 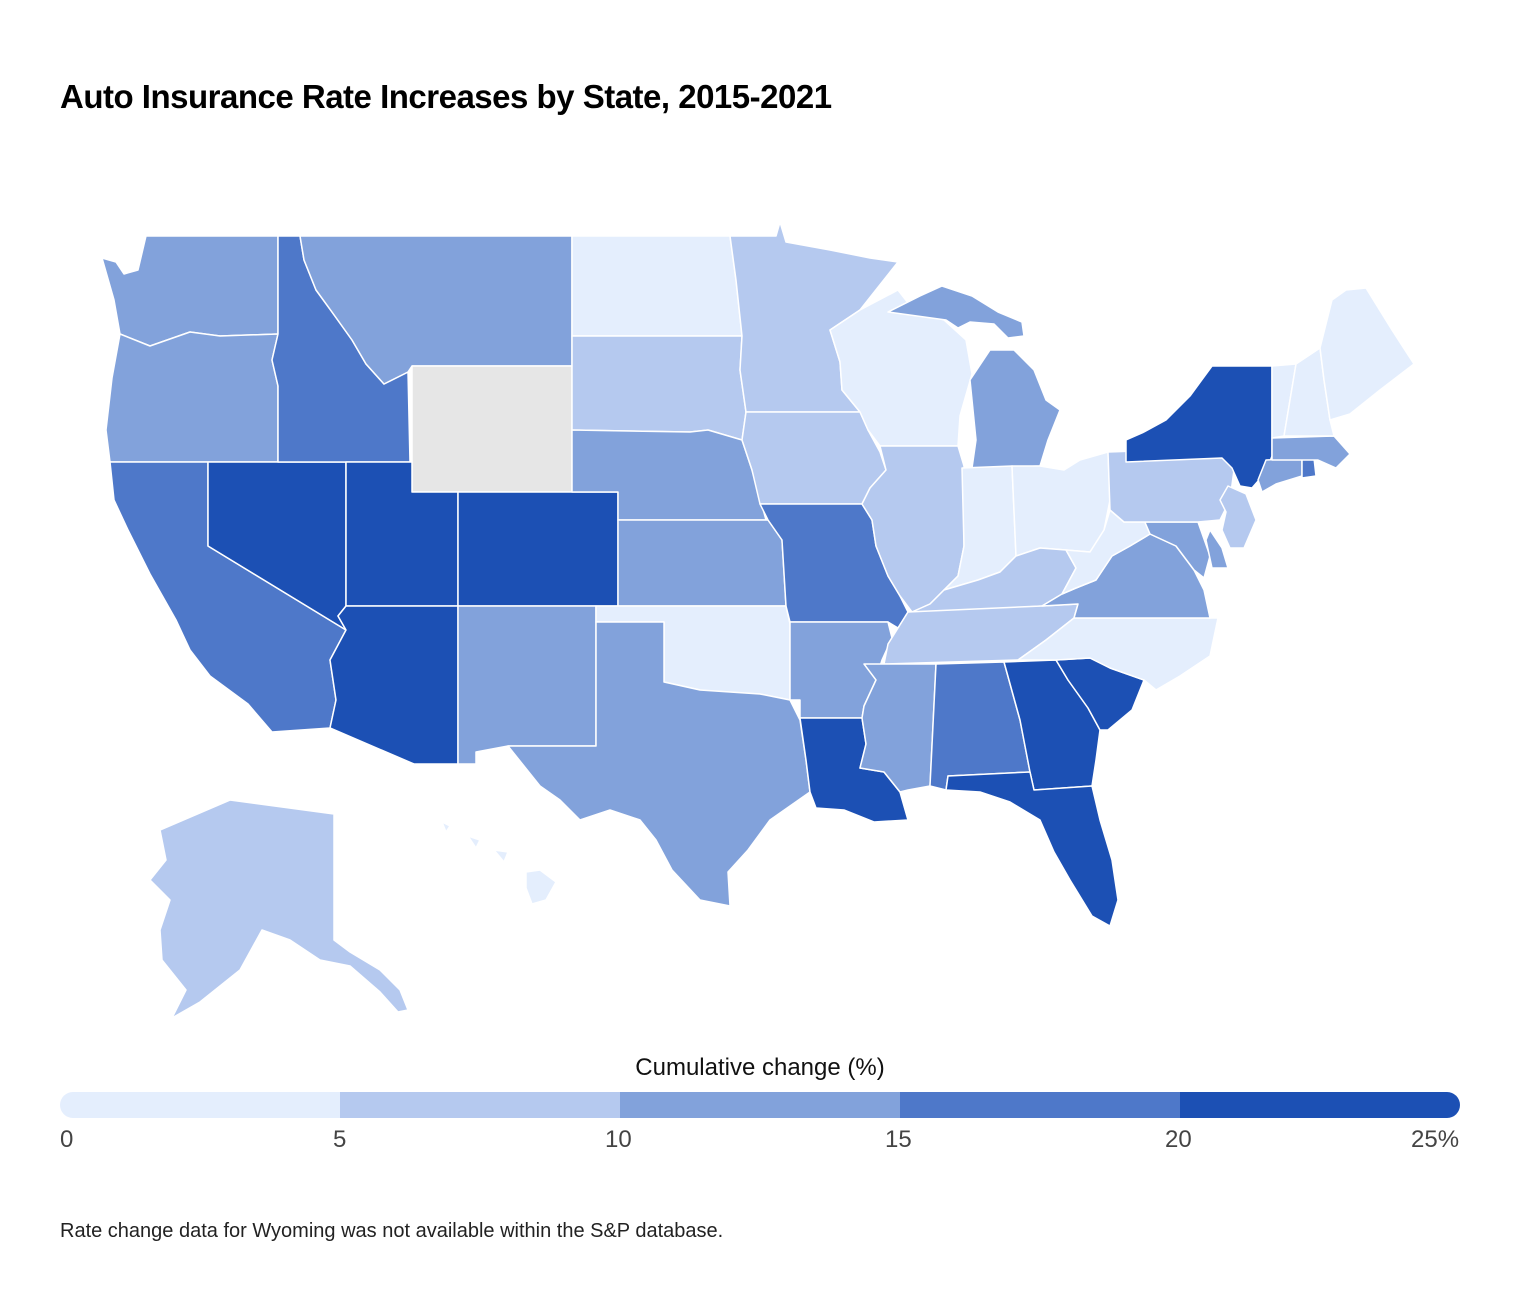 What do you see at coordinates (1106, 552) in the screenshot?
I see `state-west-virginia: West Virginia` at bounding box center [1106, 552].